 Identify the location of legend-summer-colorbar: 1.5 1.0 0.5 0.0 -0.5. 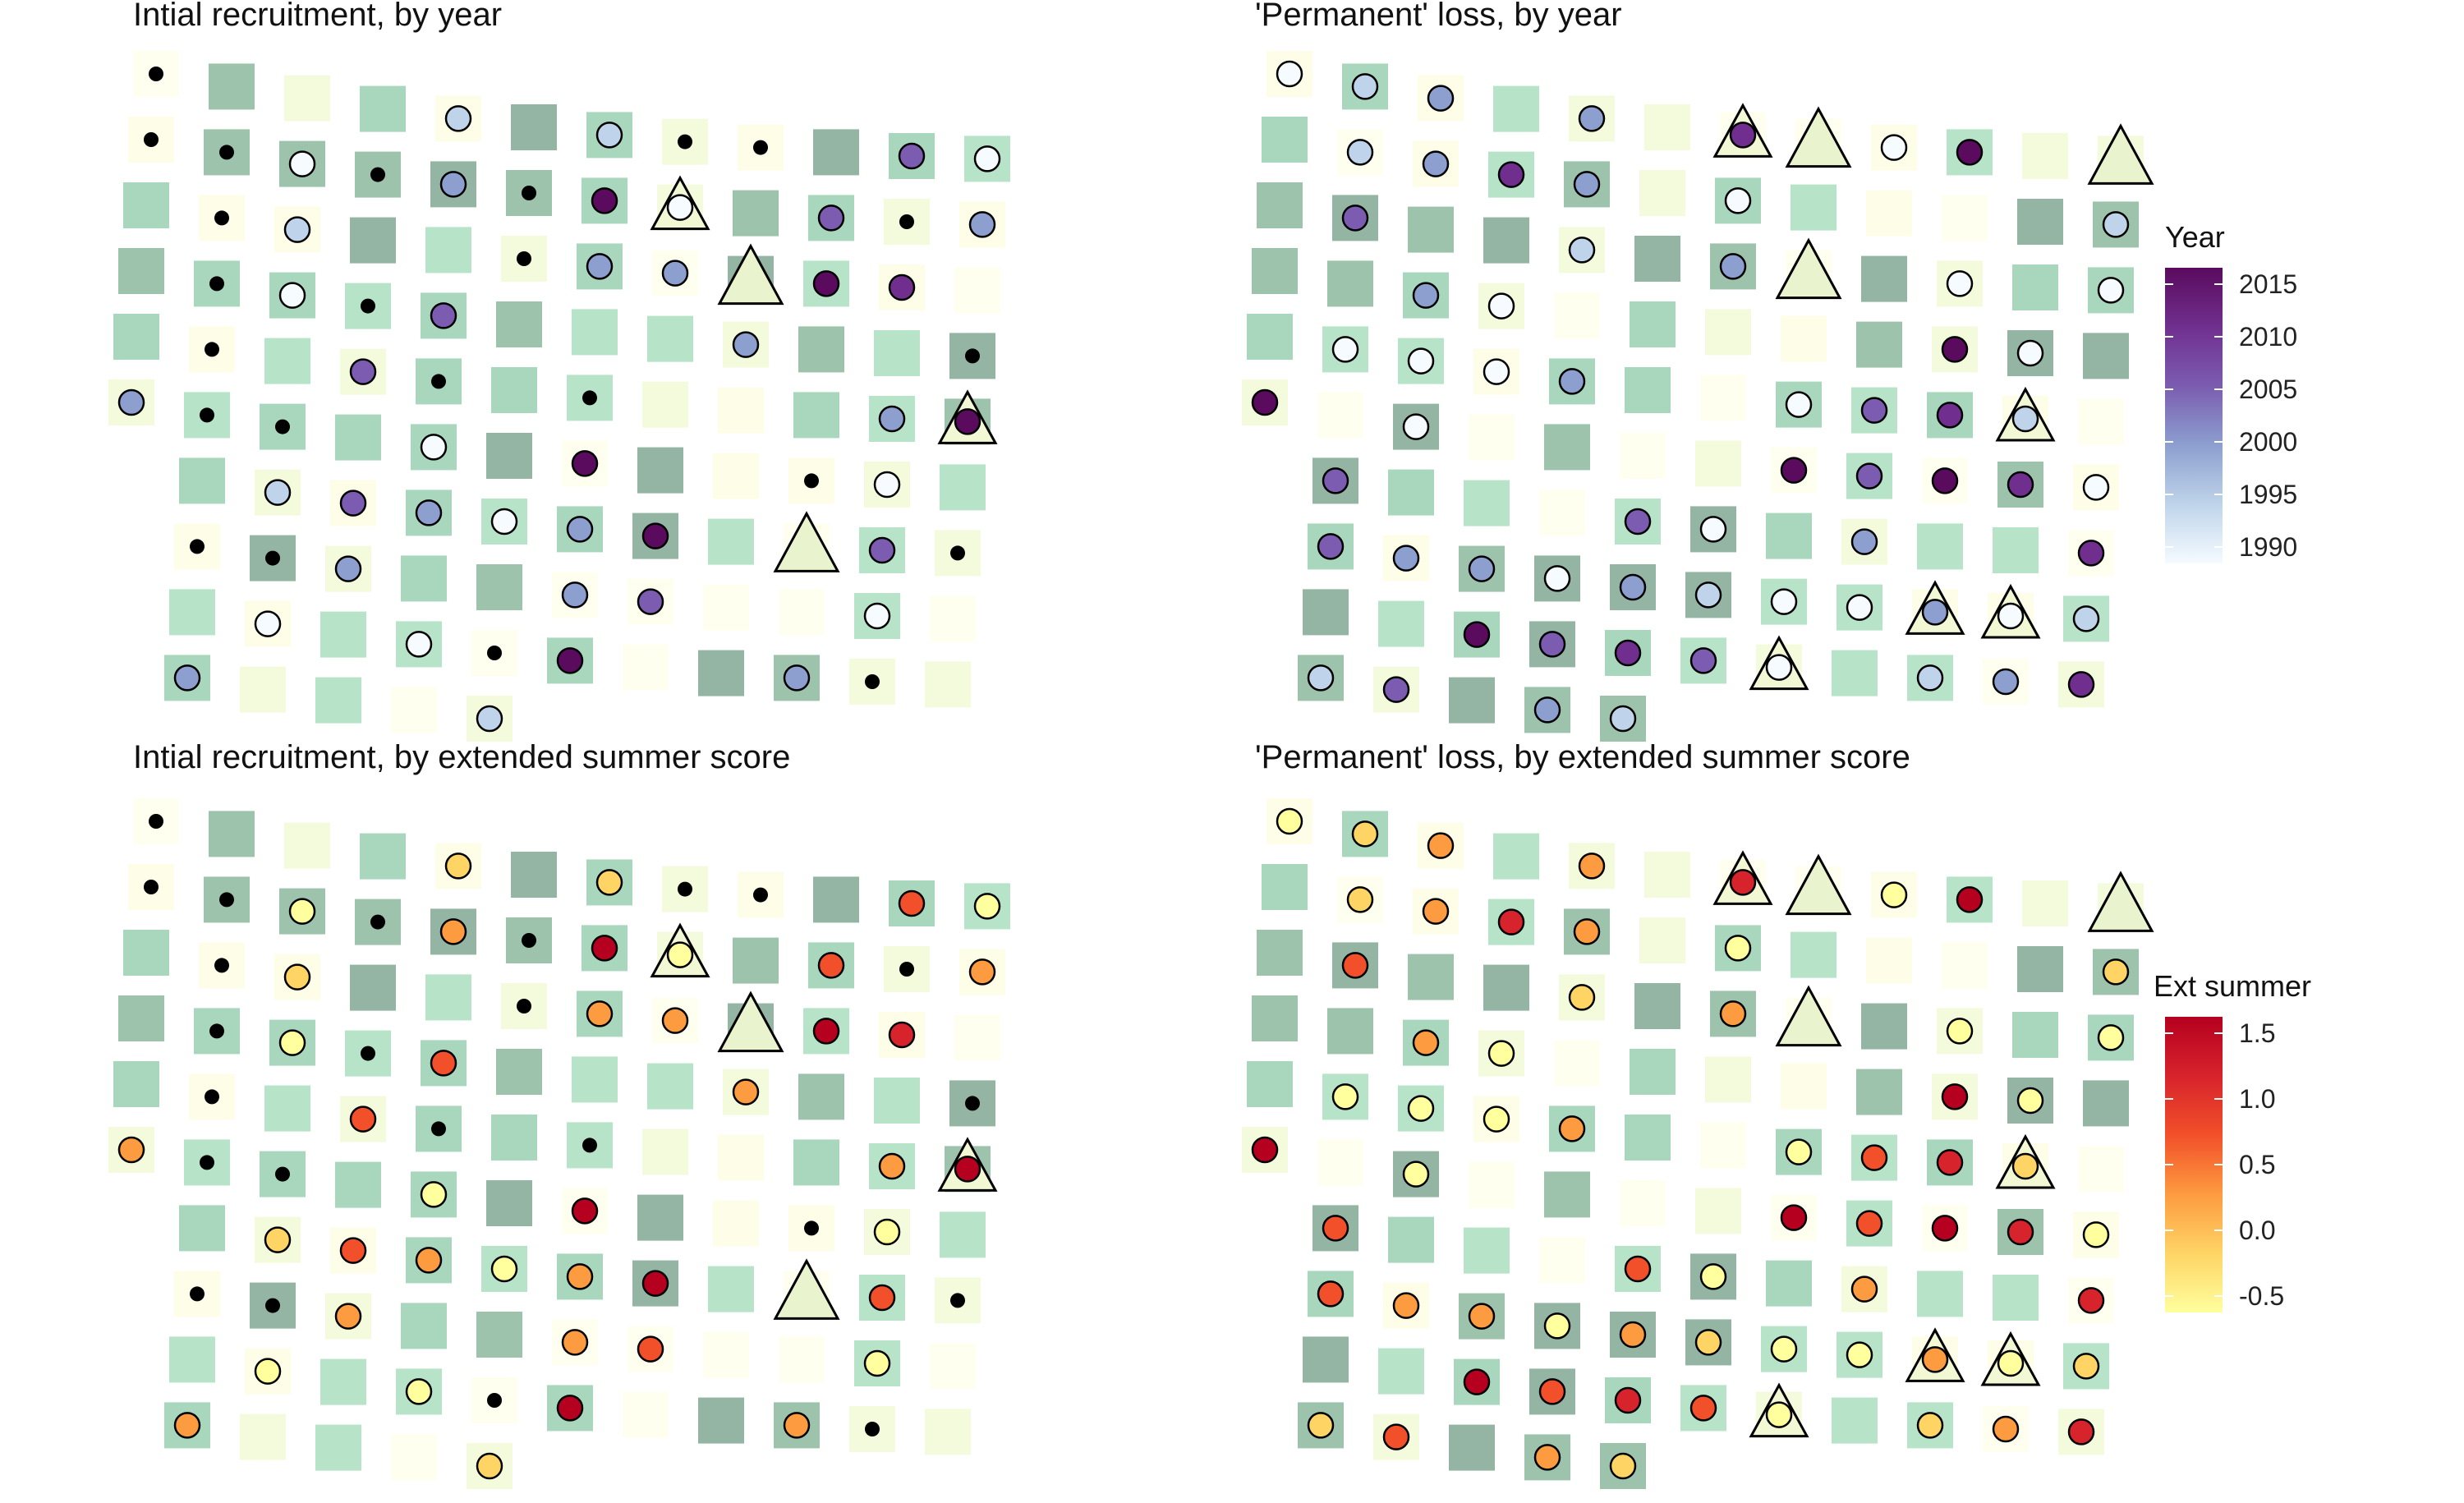
(2224, 1164).